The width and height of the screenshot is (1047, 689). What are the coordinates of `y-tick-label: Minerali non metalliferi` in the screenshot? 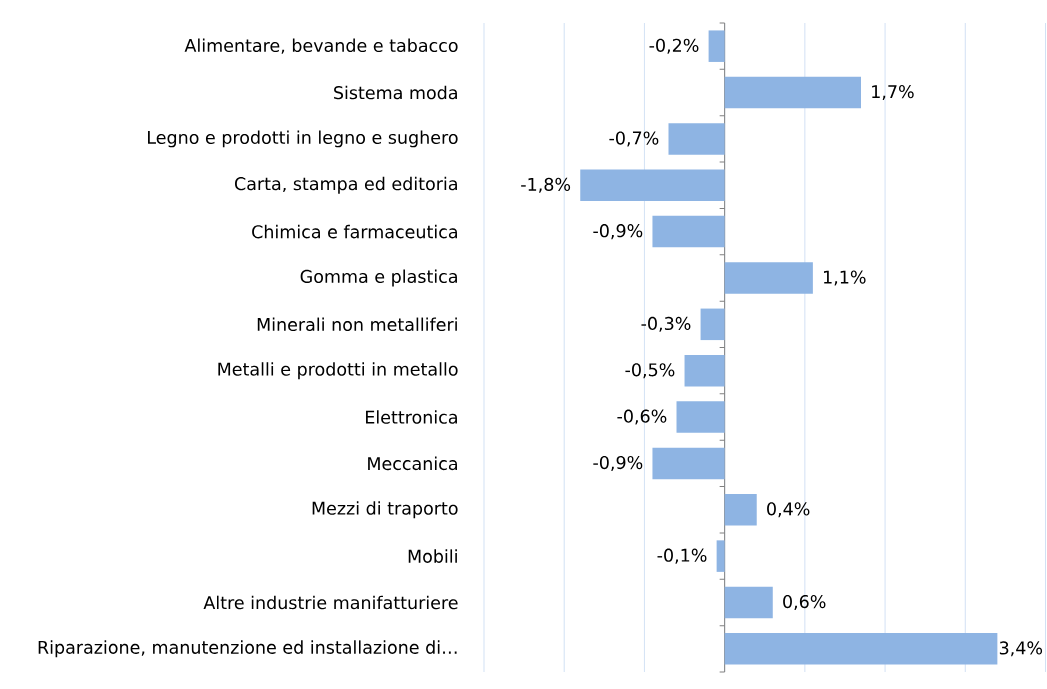 It's located at (357, 324).